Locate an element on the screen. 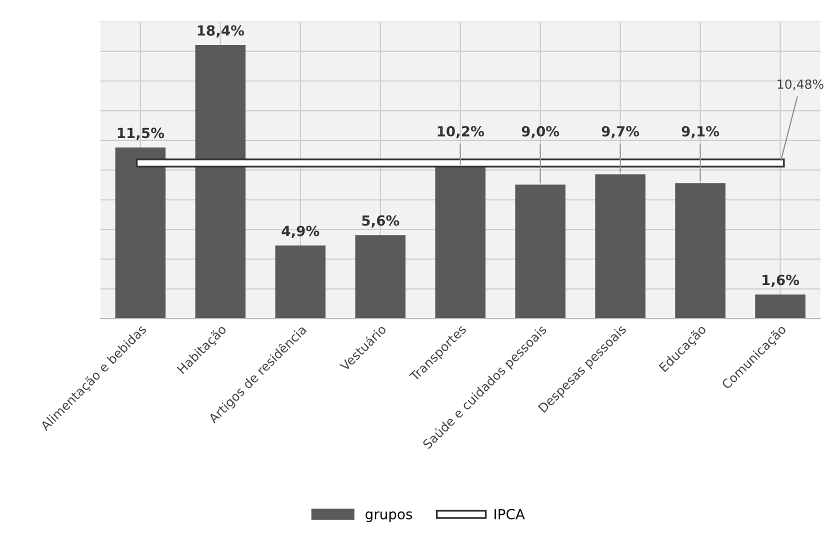 Image resolution: width=837 pixels, height=540 pixels. data-label: 9,1% is located at coordinates (701, 132).